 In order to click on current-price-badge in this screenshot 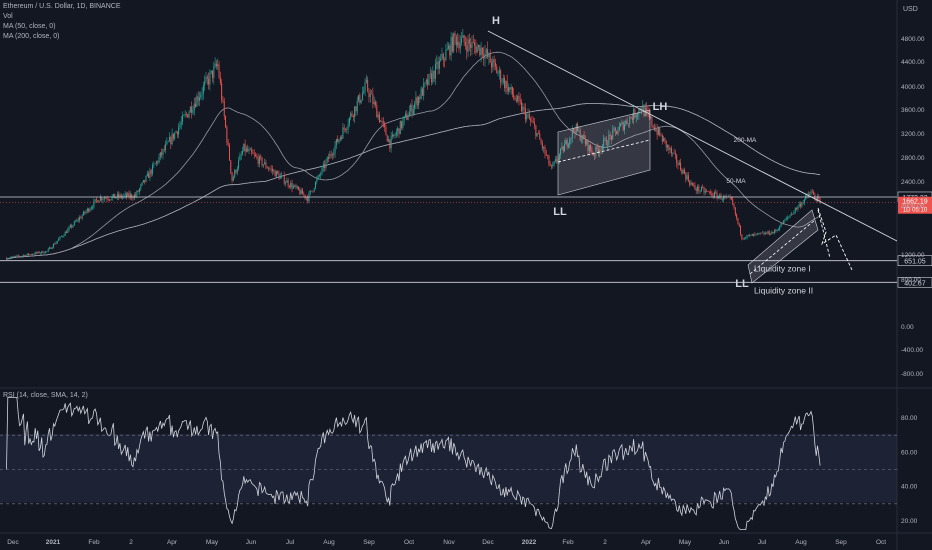, I will do `click(915, 205)`.